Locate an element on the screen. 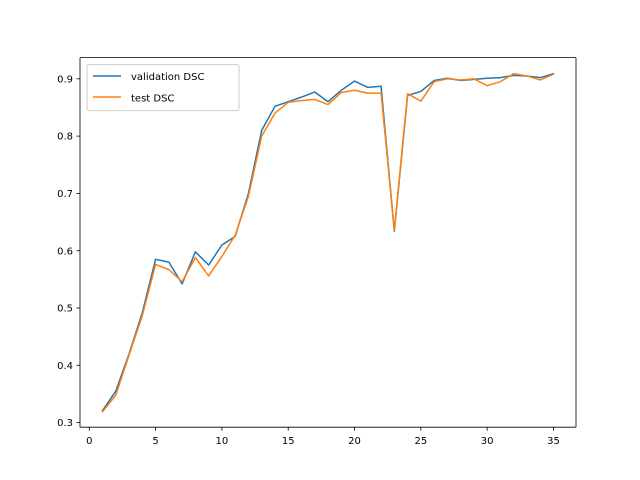 This screenshot has width=640, height=480. legend-box is located at coordinates (163, 88).